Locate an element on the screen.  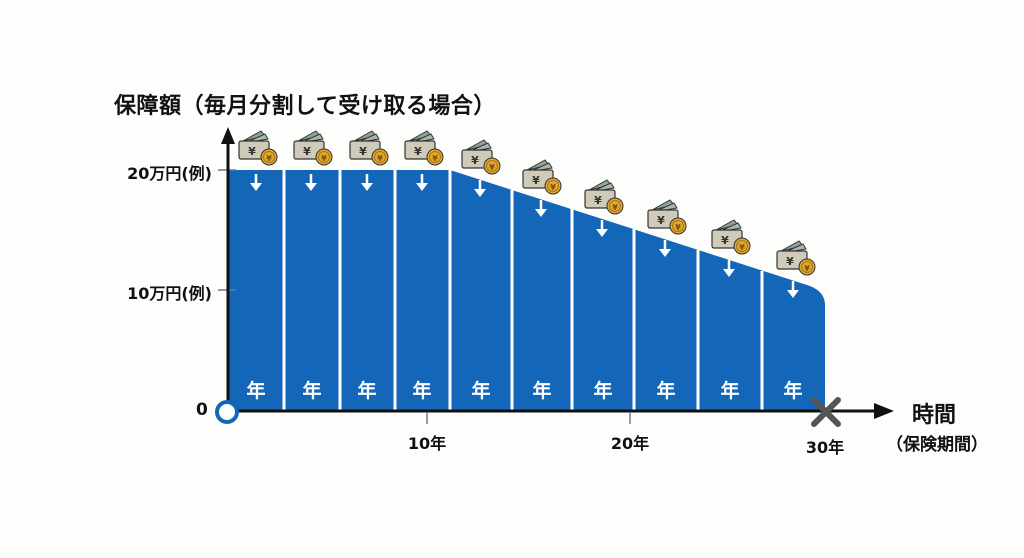
origin-circle-icon is located at coordinates (227, 412).